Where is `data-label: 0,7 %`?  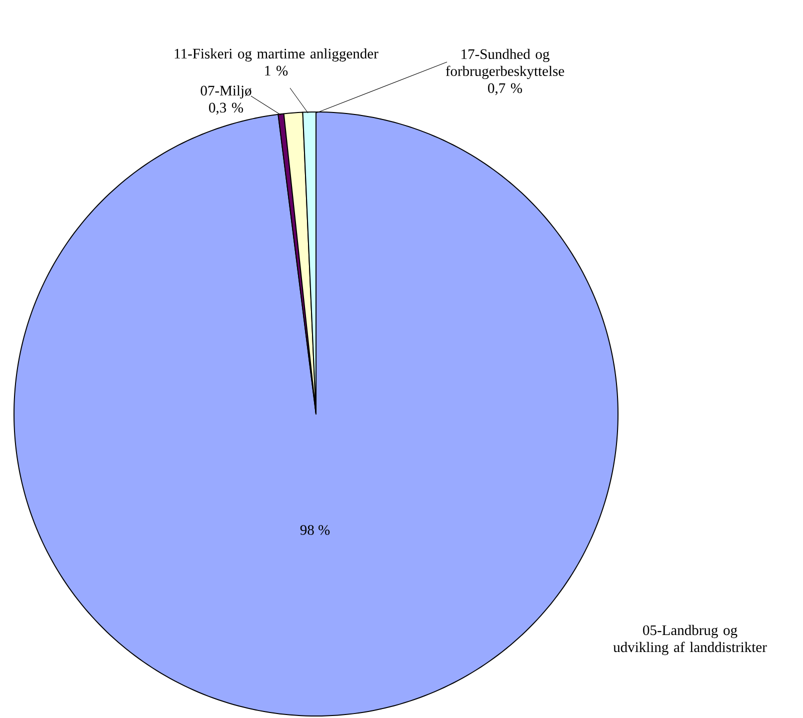 data-label: 0,7 % is located at coordinates (505, 89).